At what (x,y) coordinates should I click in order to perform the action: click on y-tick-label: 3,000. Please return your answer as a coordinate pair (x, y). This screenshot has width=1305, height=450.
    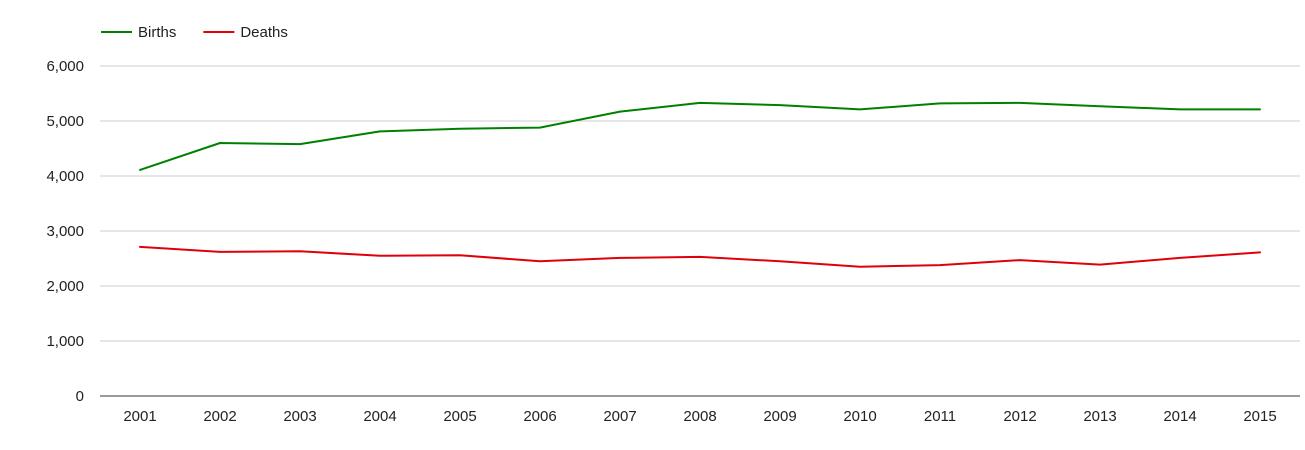
    Looking at the image, I should click on (65, 231).